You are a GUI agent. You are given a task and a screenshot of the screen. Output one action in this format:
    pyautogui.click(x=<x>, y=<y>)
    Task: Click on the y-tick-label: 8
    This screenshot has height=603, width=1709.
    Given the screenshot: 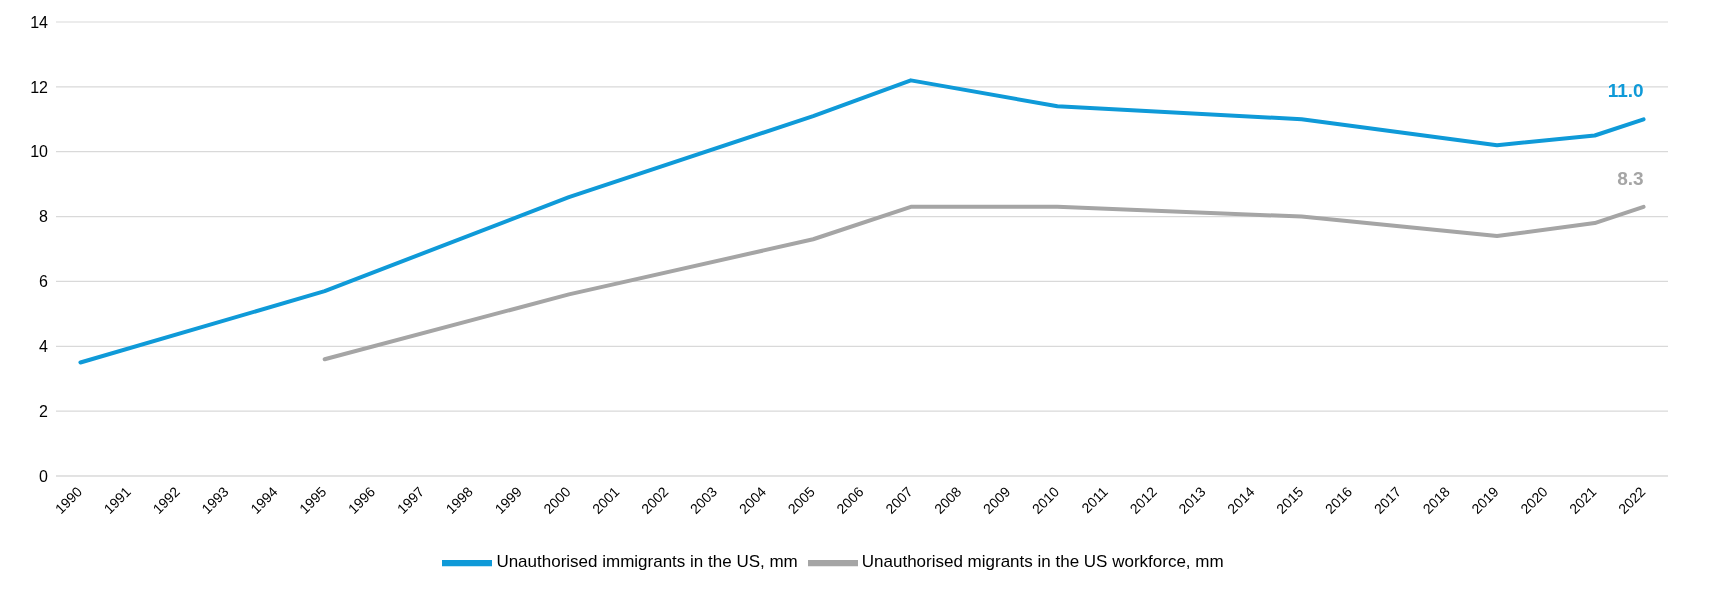 What is the action you would take?
    pyautogui.click(x=44, y=217)
    